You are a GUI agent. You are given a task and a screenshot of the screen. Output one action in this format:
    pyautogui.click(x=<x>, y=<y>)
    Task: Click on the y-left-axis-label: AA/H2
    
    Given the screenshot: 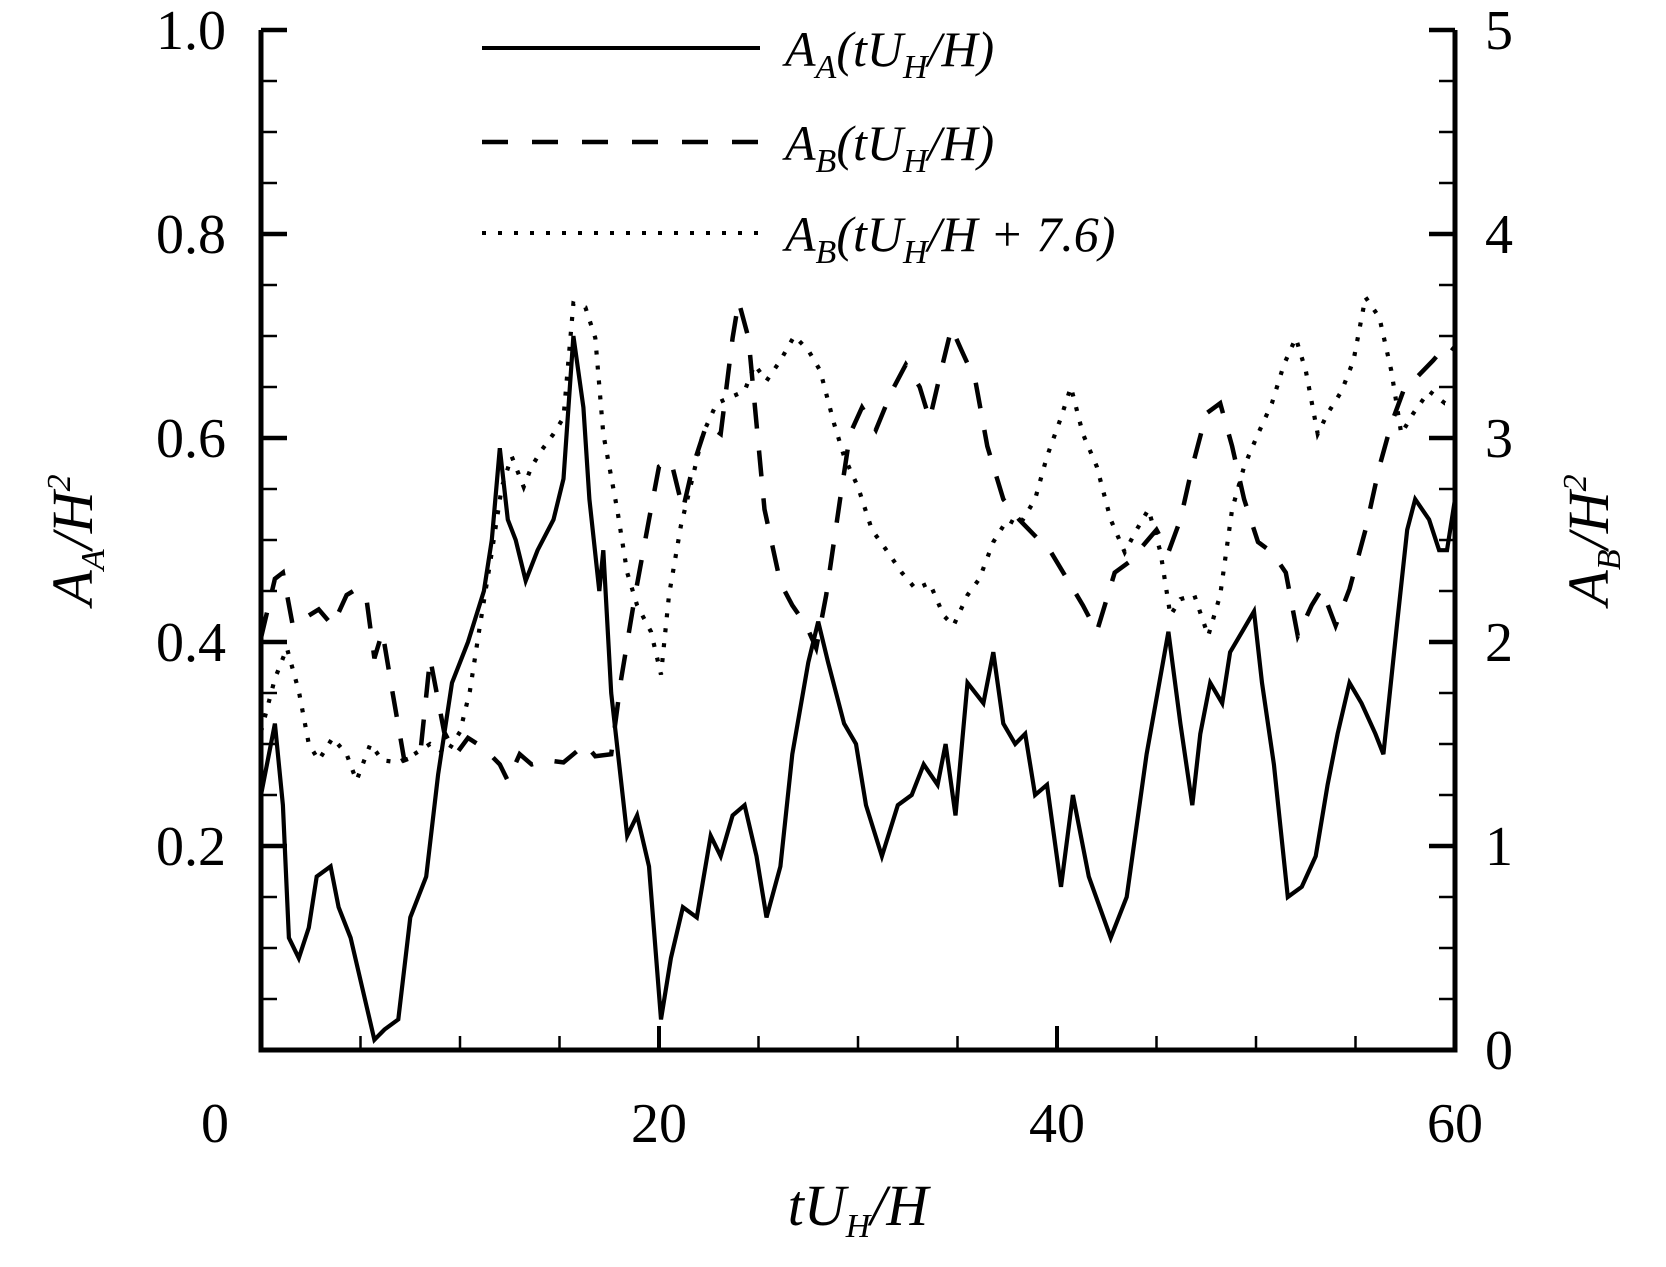 What is the action you would take?
    pyautogui.click(x=76, y=541)
    